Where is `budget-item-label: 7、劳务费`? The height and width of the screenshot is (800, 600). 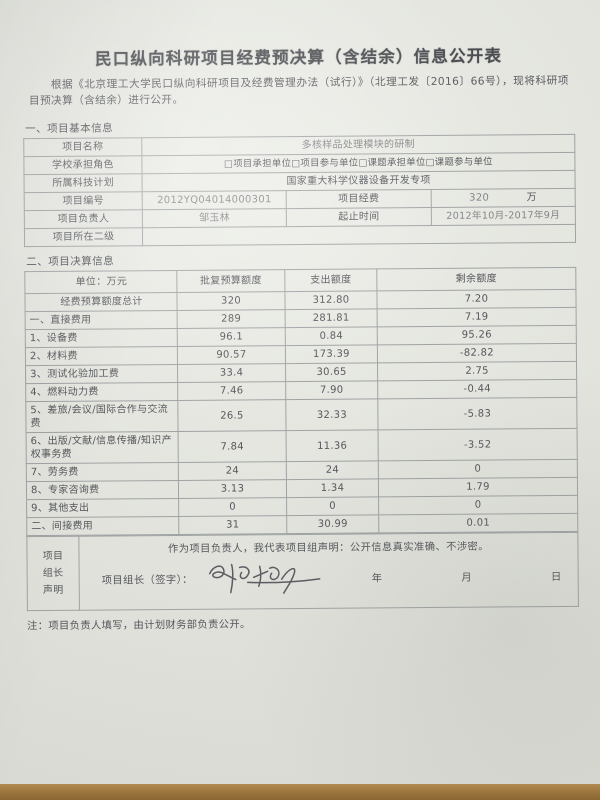
budget-item-label: 7、劳务费 is located at coordinates (102, 472).